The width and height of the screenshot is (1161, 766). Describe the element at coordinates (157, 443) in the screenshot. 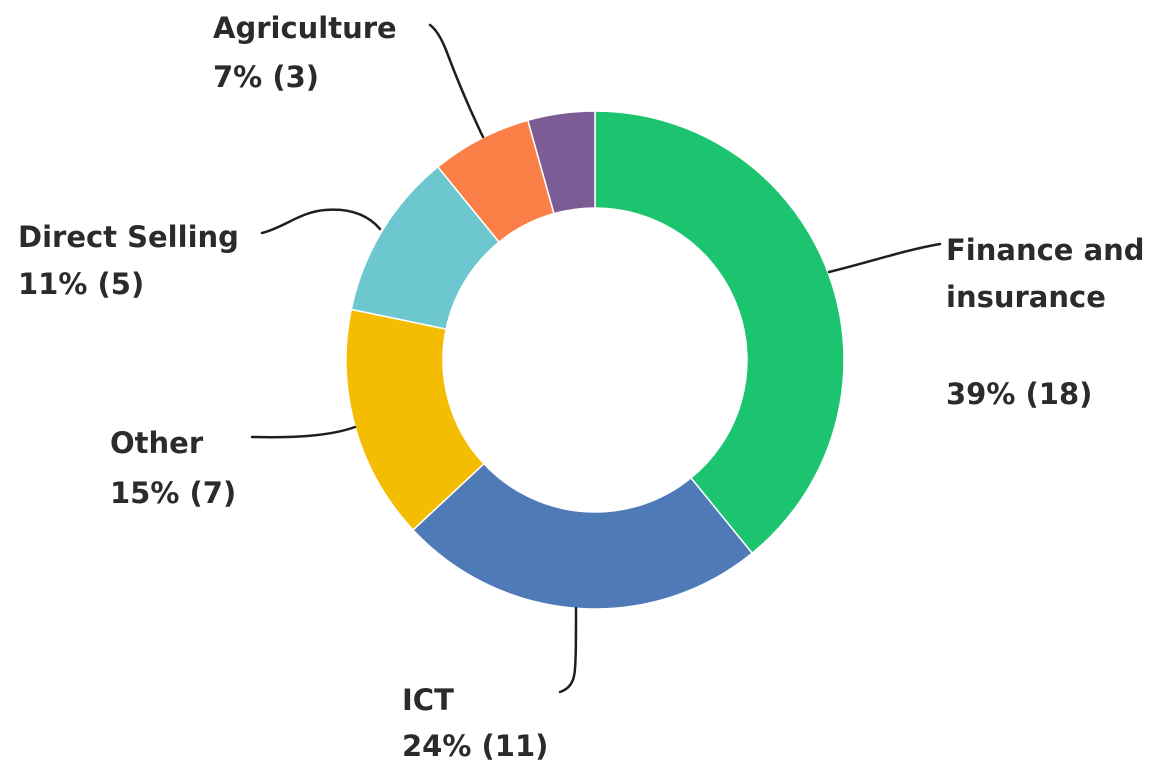

I see `slice-label-other: Other` at that location.